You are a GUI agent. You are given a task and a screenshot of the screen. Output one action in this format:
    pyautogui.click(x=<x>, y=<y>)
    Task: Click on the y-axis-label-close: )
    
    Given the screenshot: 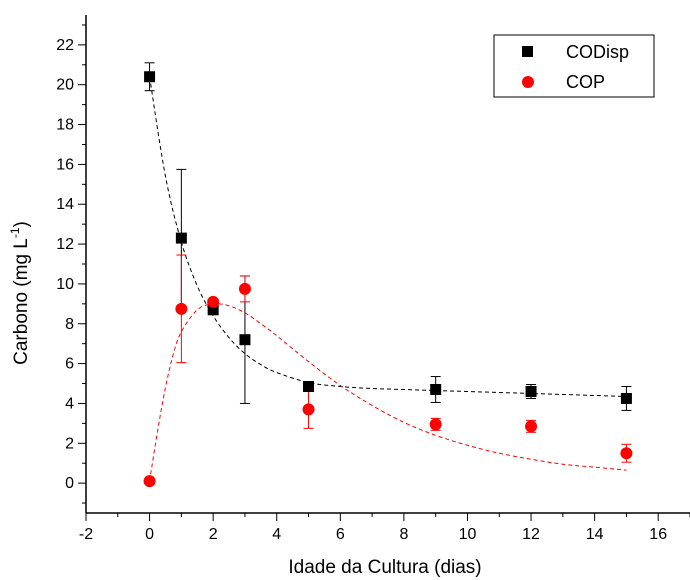 What is the action you would take?
    pyautogui.click(x=21, y=224)
    